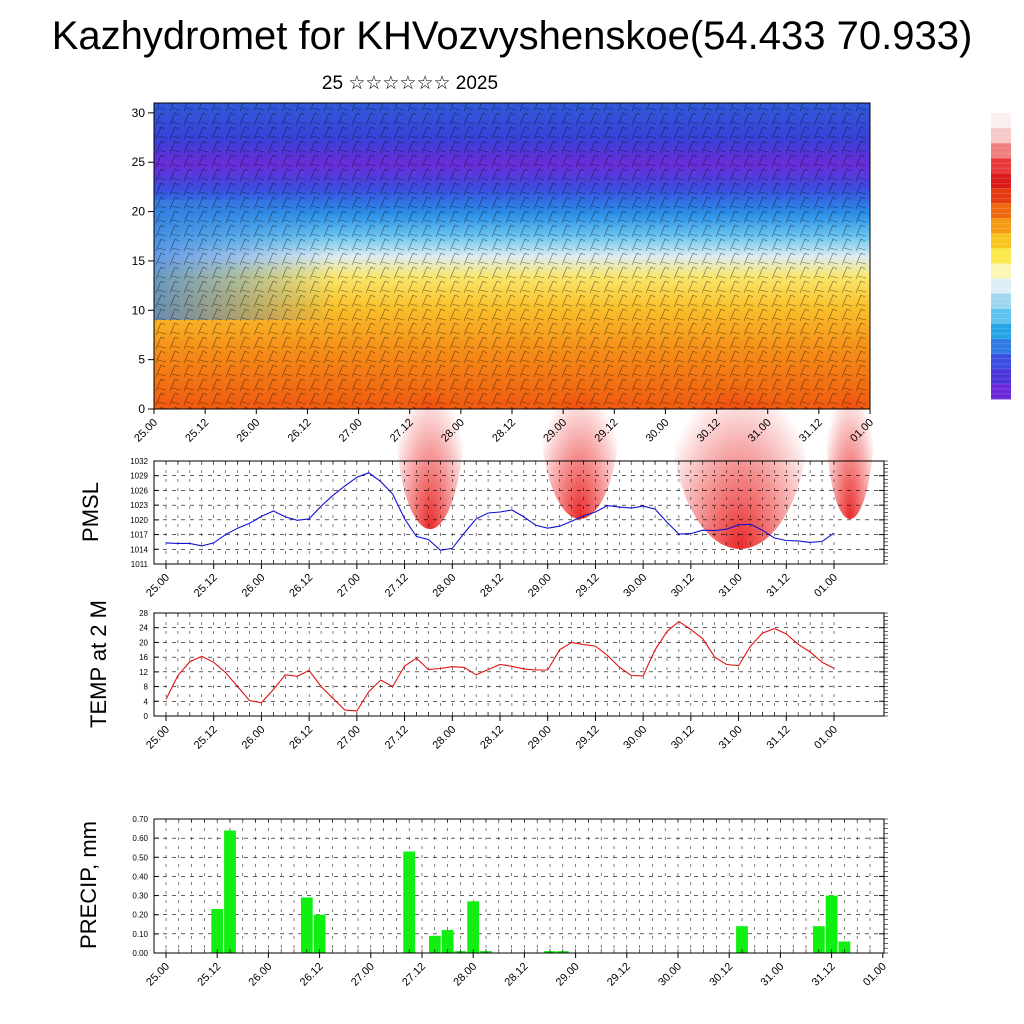 The width and height of the screenshot is (1024, 1024). I want to click on colorbar, so click(1001, 256).